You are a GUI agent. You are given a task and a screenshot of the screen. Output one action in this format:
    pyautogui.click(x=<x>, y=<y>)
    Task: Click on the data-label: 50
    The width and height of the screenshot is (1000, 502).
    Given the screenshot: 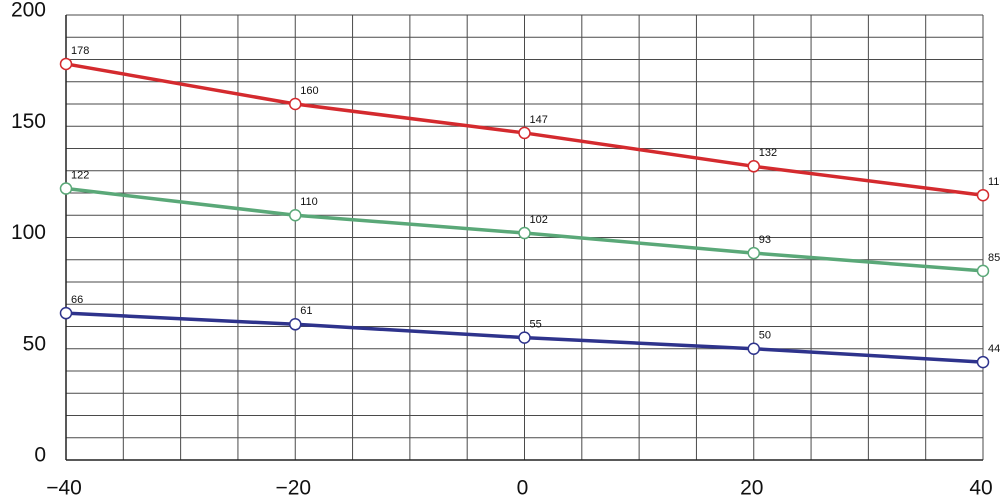 What is the action you would take?
    pyautogui.click(x=765, y=336)
    